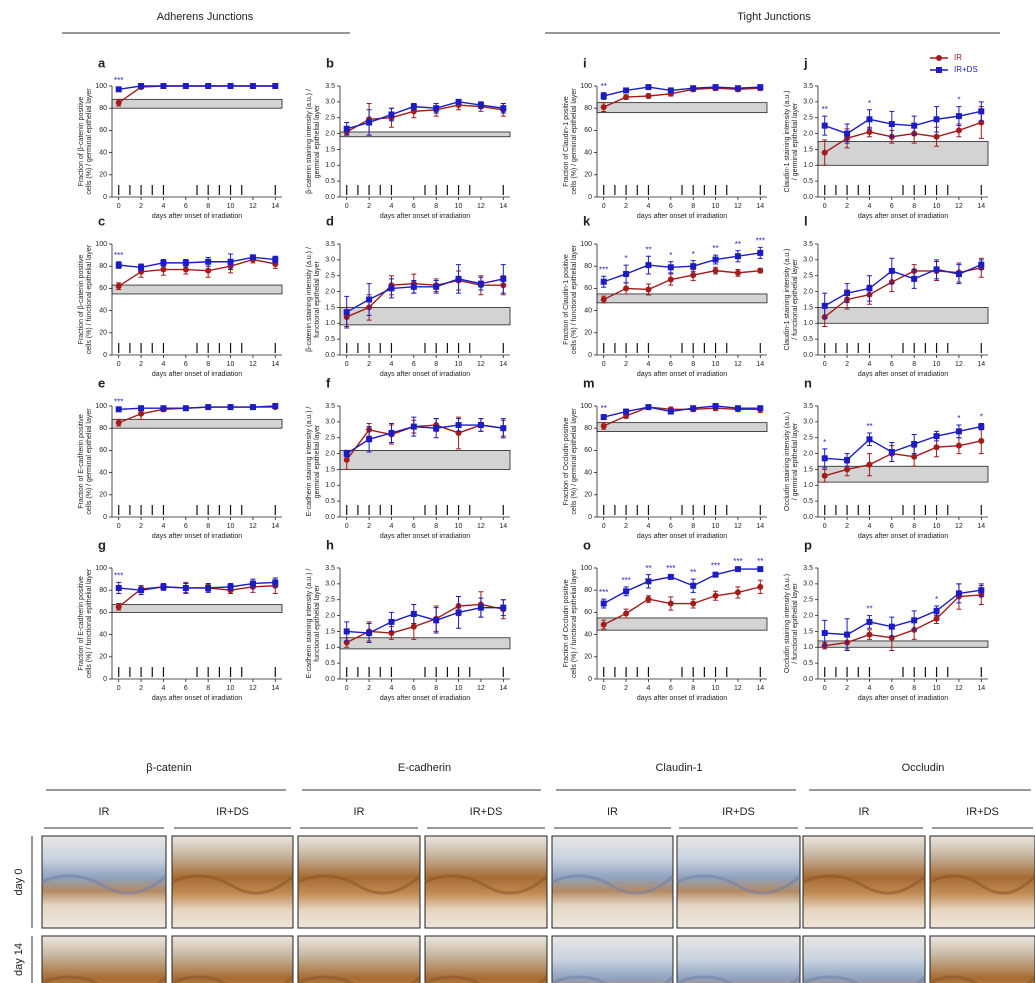 This screenshot has height=983, width=1035. Describe the element at coordinates (648, 568) in the screenshot. I see `significance: **` at that location.